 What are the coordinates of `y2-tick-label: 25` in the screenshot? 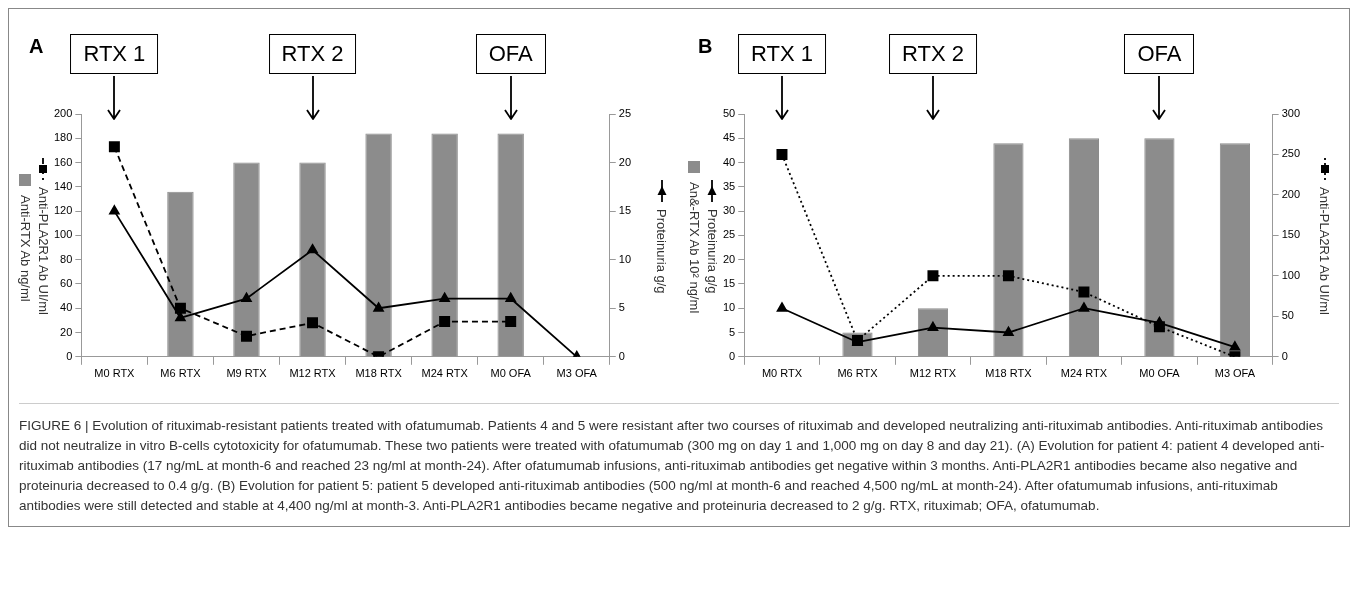 It's located at (625, 113).